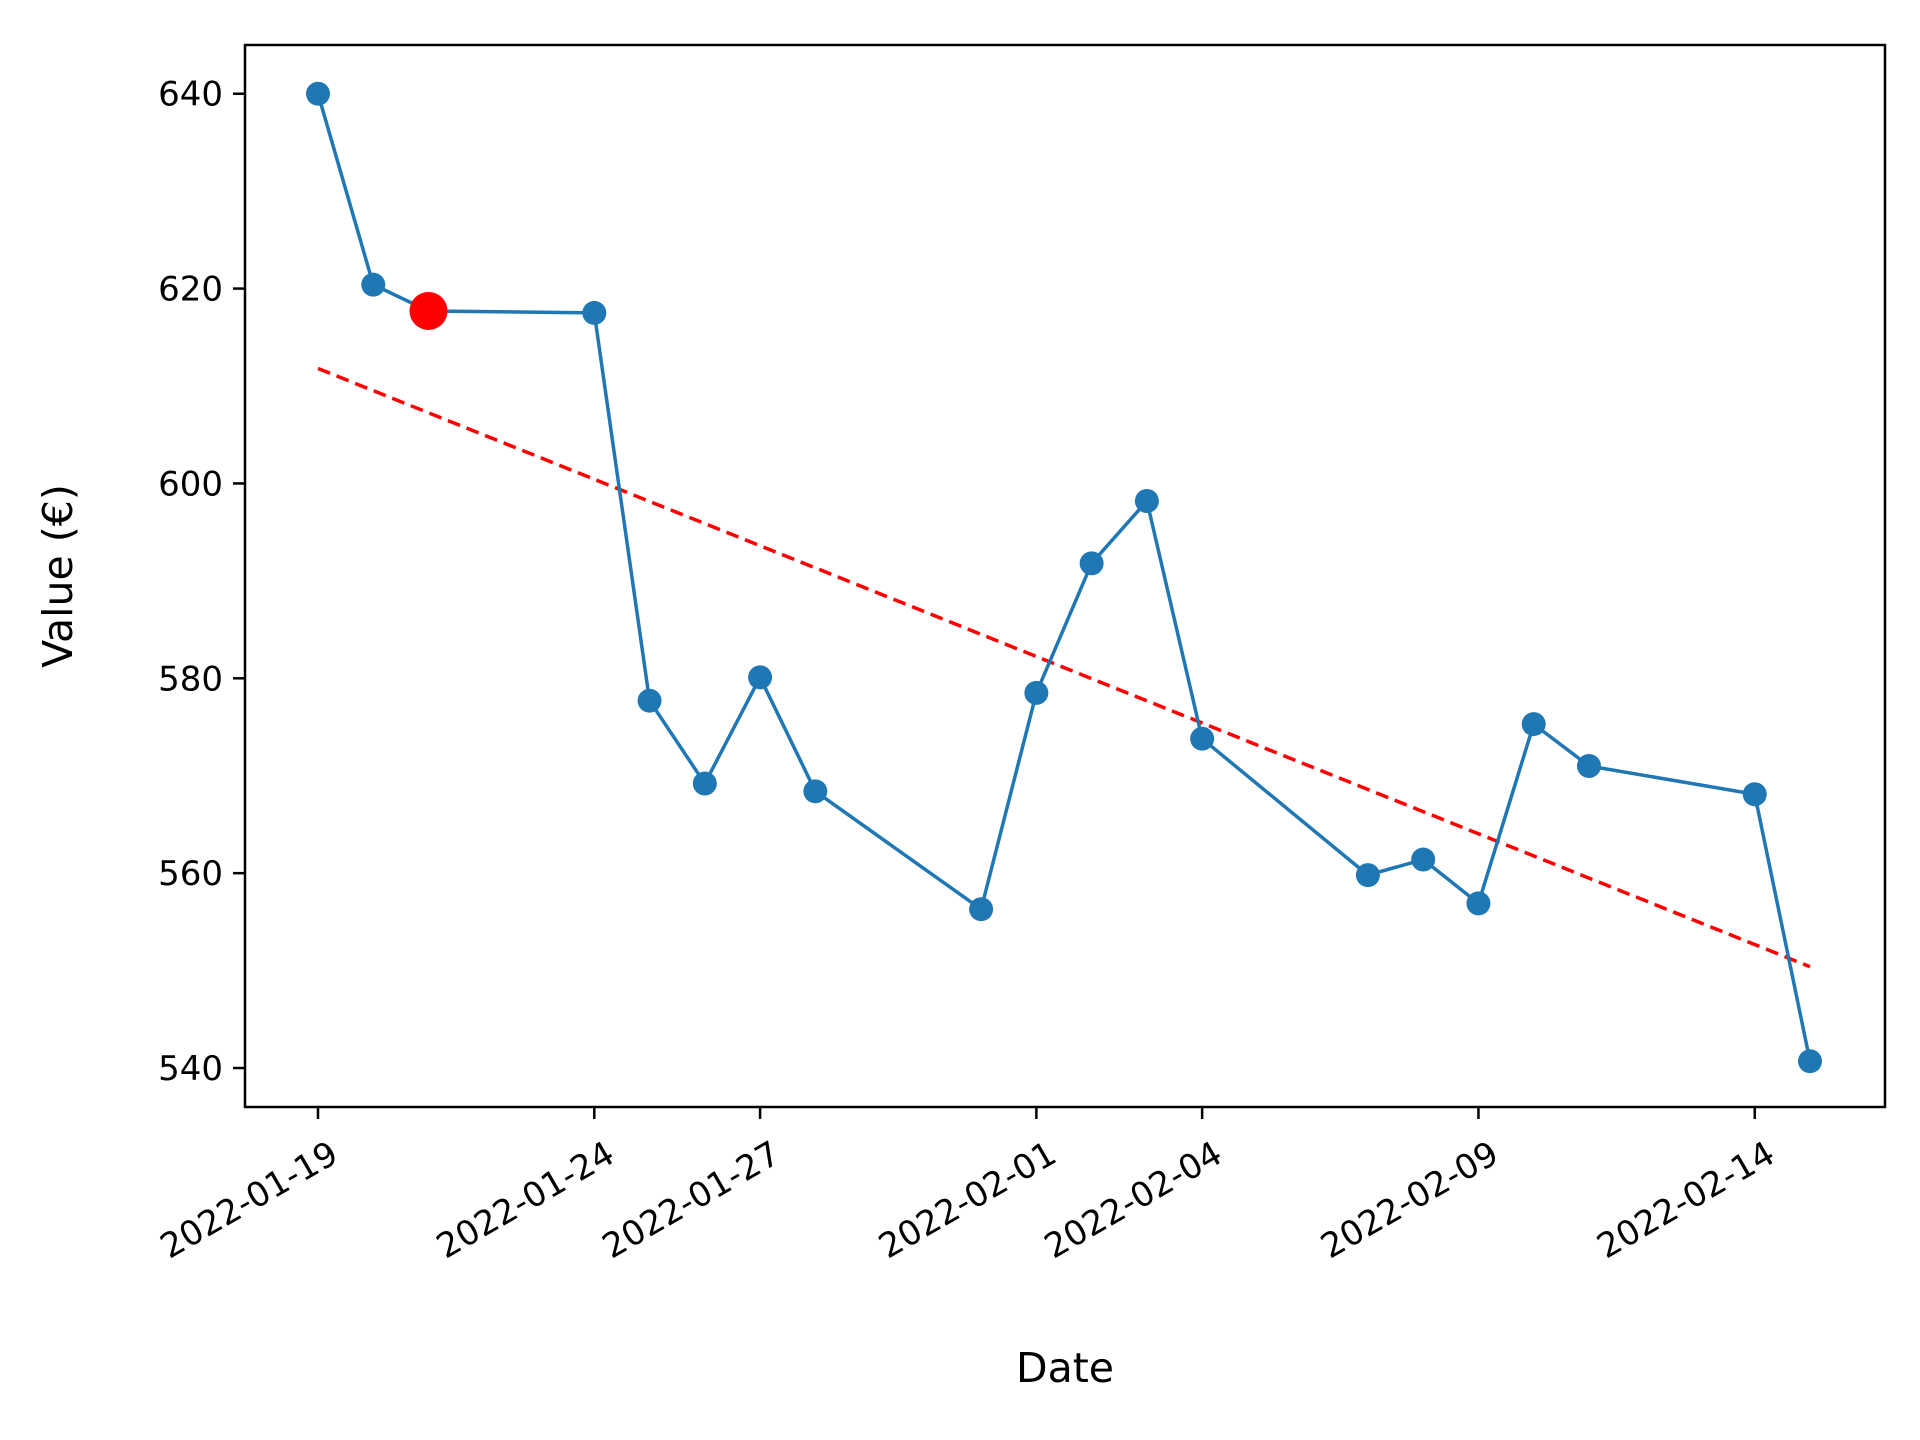 This screenshot has width=1920, height=1440. What do you see at coordinates (190, 679) in the screenshot?
I see `y-tick-label: 580` at bounding box center [190, 679].